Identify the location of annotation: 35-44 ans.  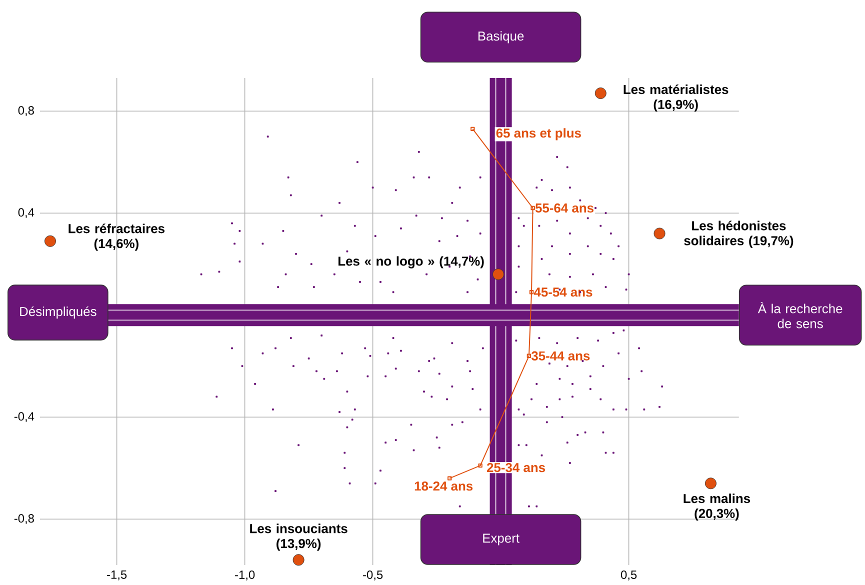
(560, 355).